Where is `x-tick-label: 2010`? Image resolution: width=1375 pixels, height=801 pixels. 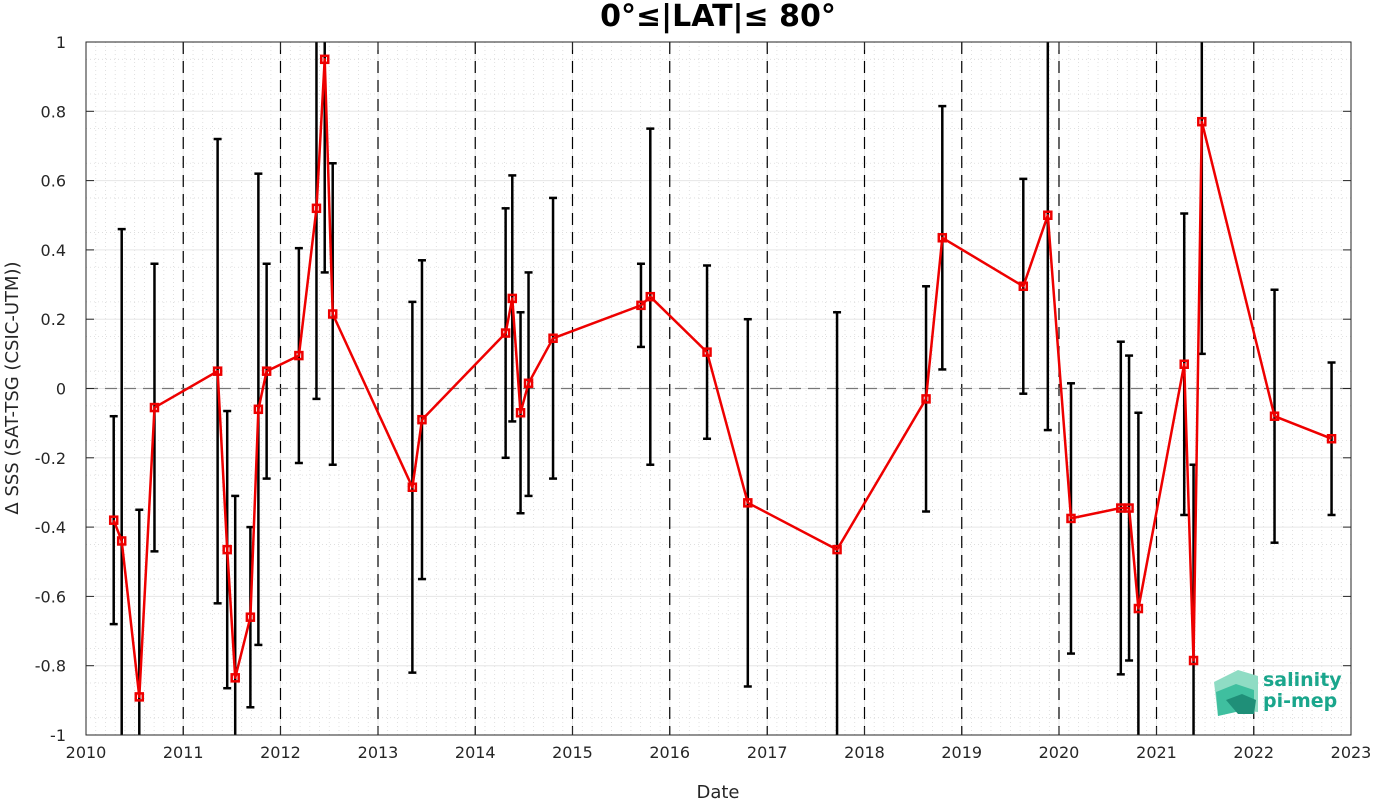 x-tick-label: 2010 is located at coordinates (86, 752).